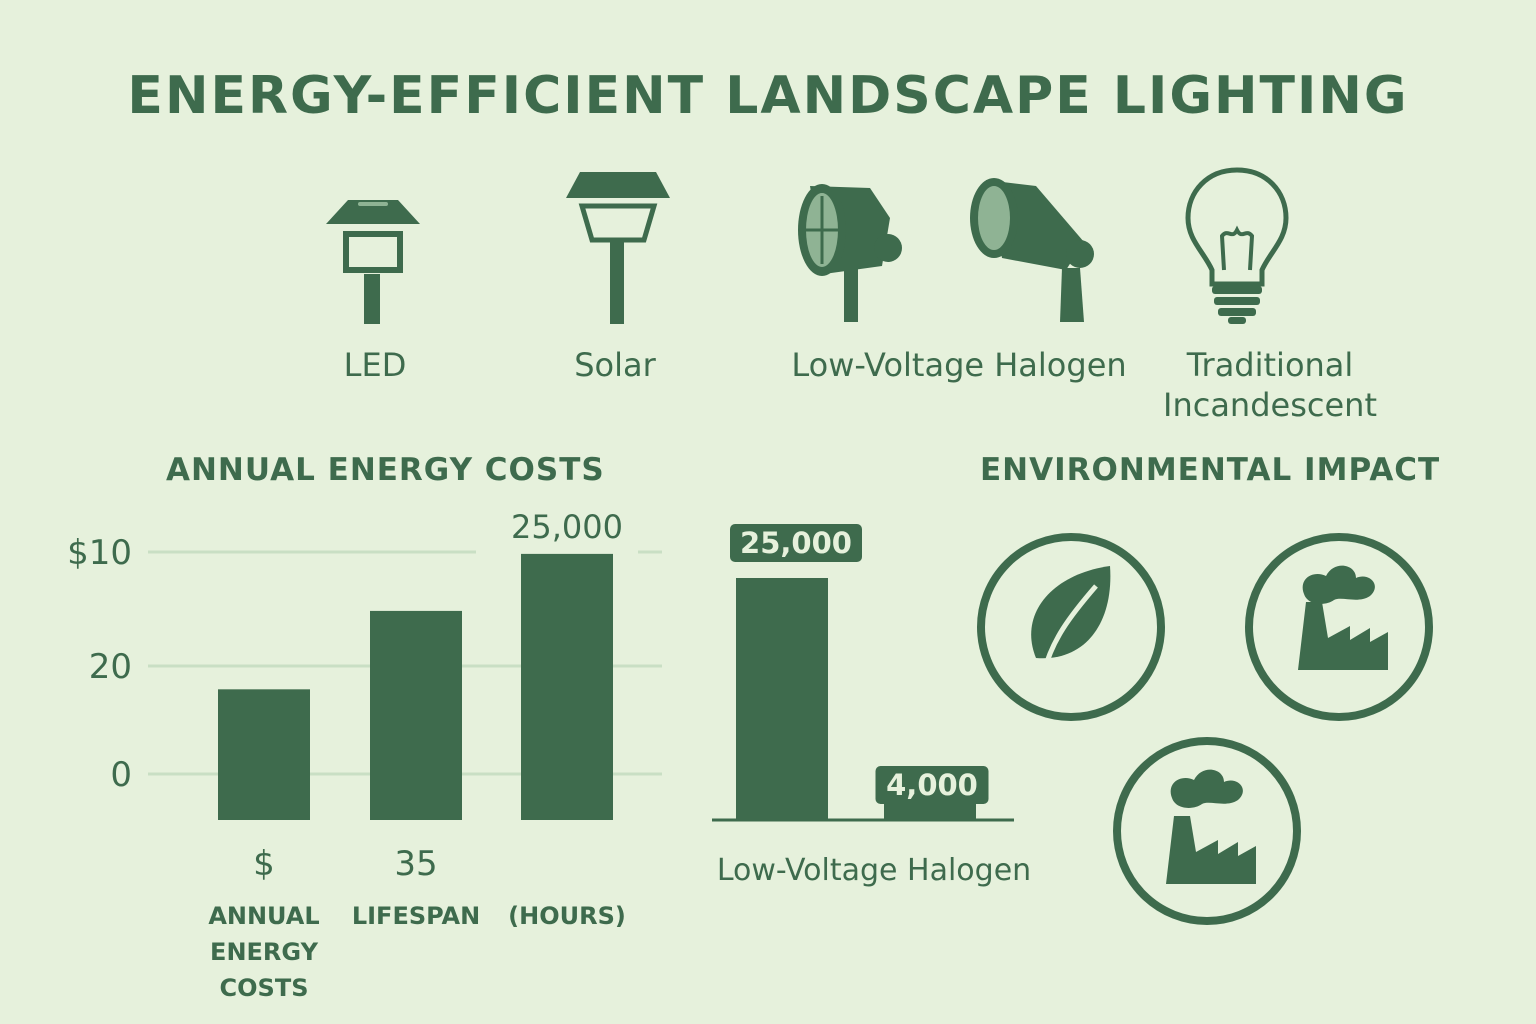 This screenshot has height=1024, width=1536. Describe the element at coordinates (618, 248) in the screenshot. I see `solar-lantern-icon` at that location.